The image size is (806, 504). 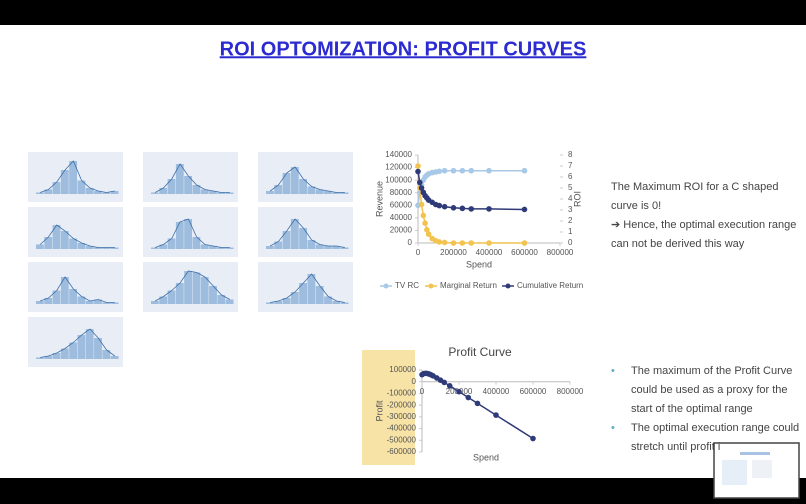 What do you see at coordinates (712, 371) in the screenshot?
I see `bullet-line: The maximum of the Profit Curve` at bounding box center [712, 371].